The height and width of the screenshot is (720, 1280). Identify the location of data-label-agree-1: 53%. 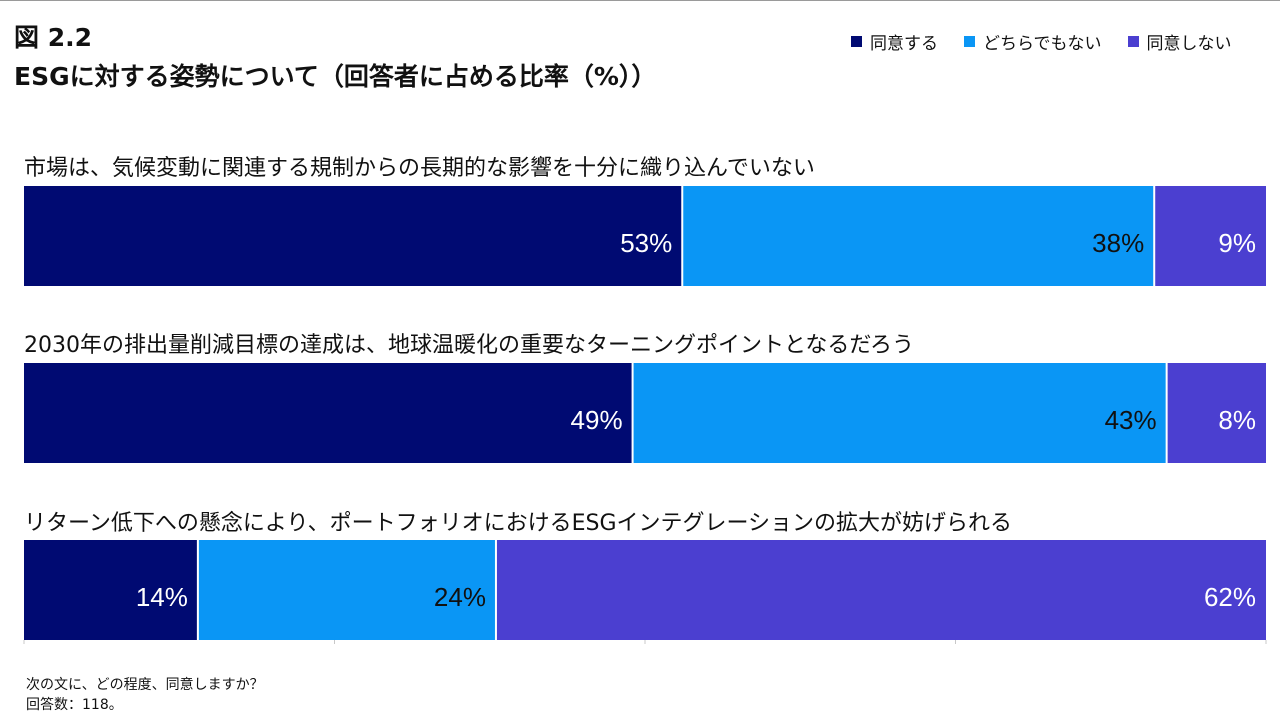
(646, 243).